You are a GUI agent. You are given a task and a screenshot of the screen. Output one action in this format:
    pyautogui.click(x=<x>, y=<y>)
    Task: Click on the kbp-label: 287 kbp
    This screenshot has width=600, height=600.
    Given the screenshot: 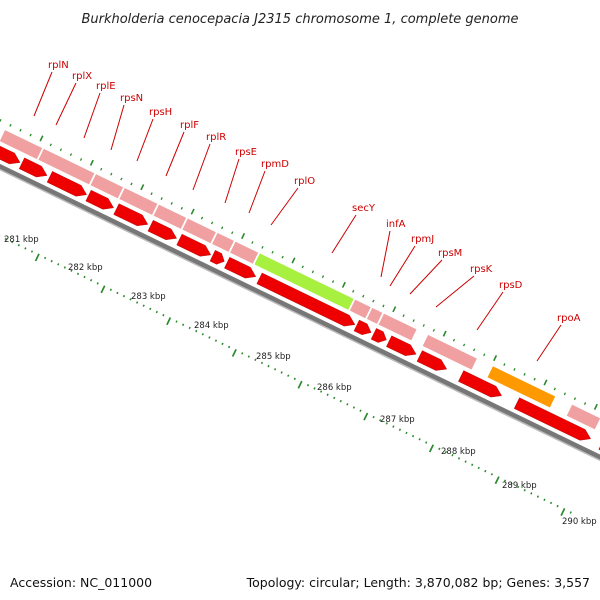 What is the action you would take?
    pyautogui.click(x=397, y=420)
    